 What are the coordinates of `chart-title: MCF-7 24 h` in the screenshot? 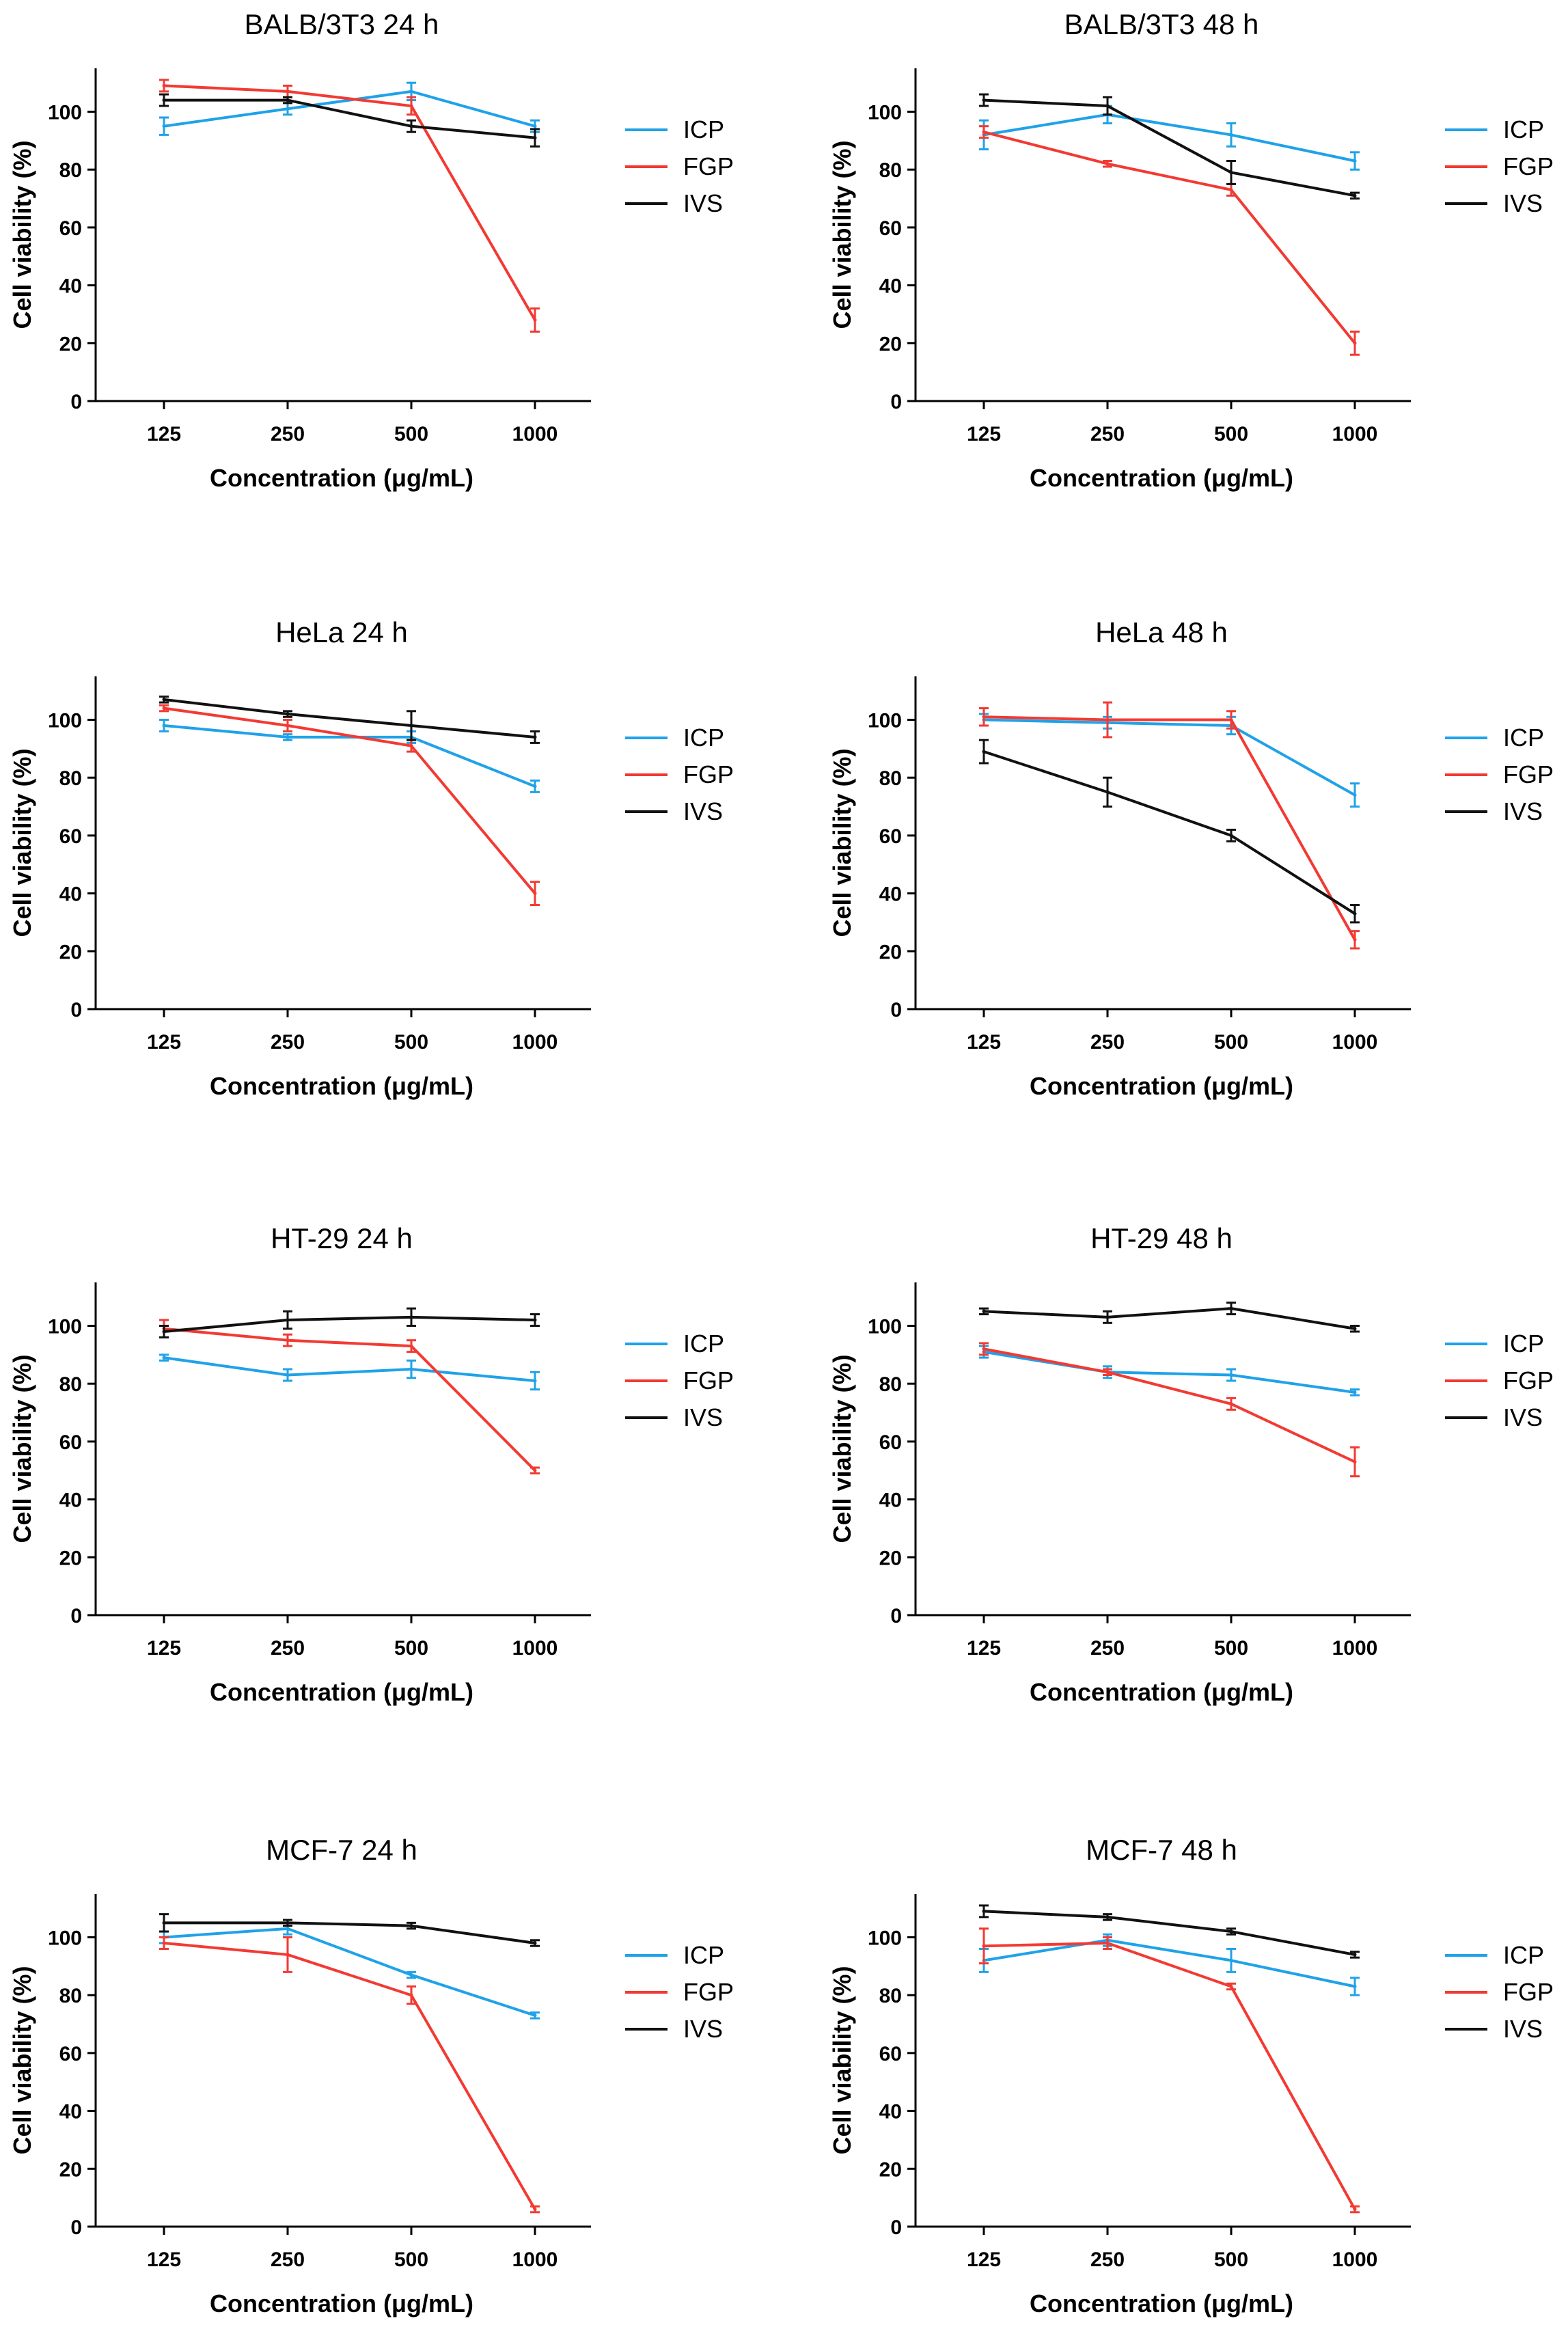 It's located at (342, 1850).